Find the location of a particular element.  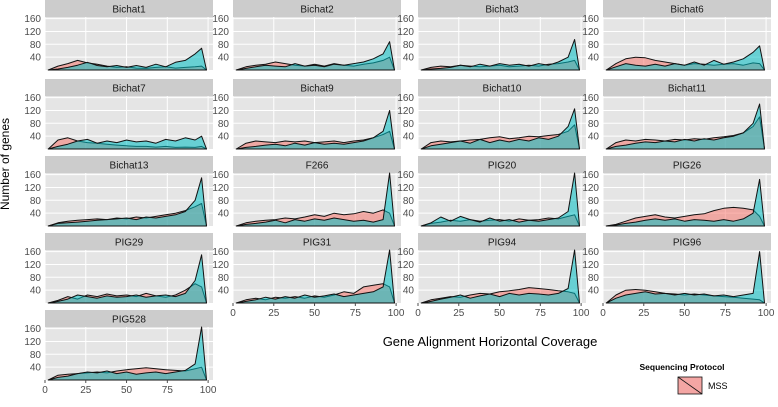

facet-title: F266 is located at coordinates (317, 166).